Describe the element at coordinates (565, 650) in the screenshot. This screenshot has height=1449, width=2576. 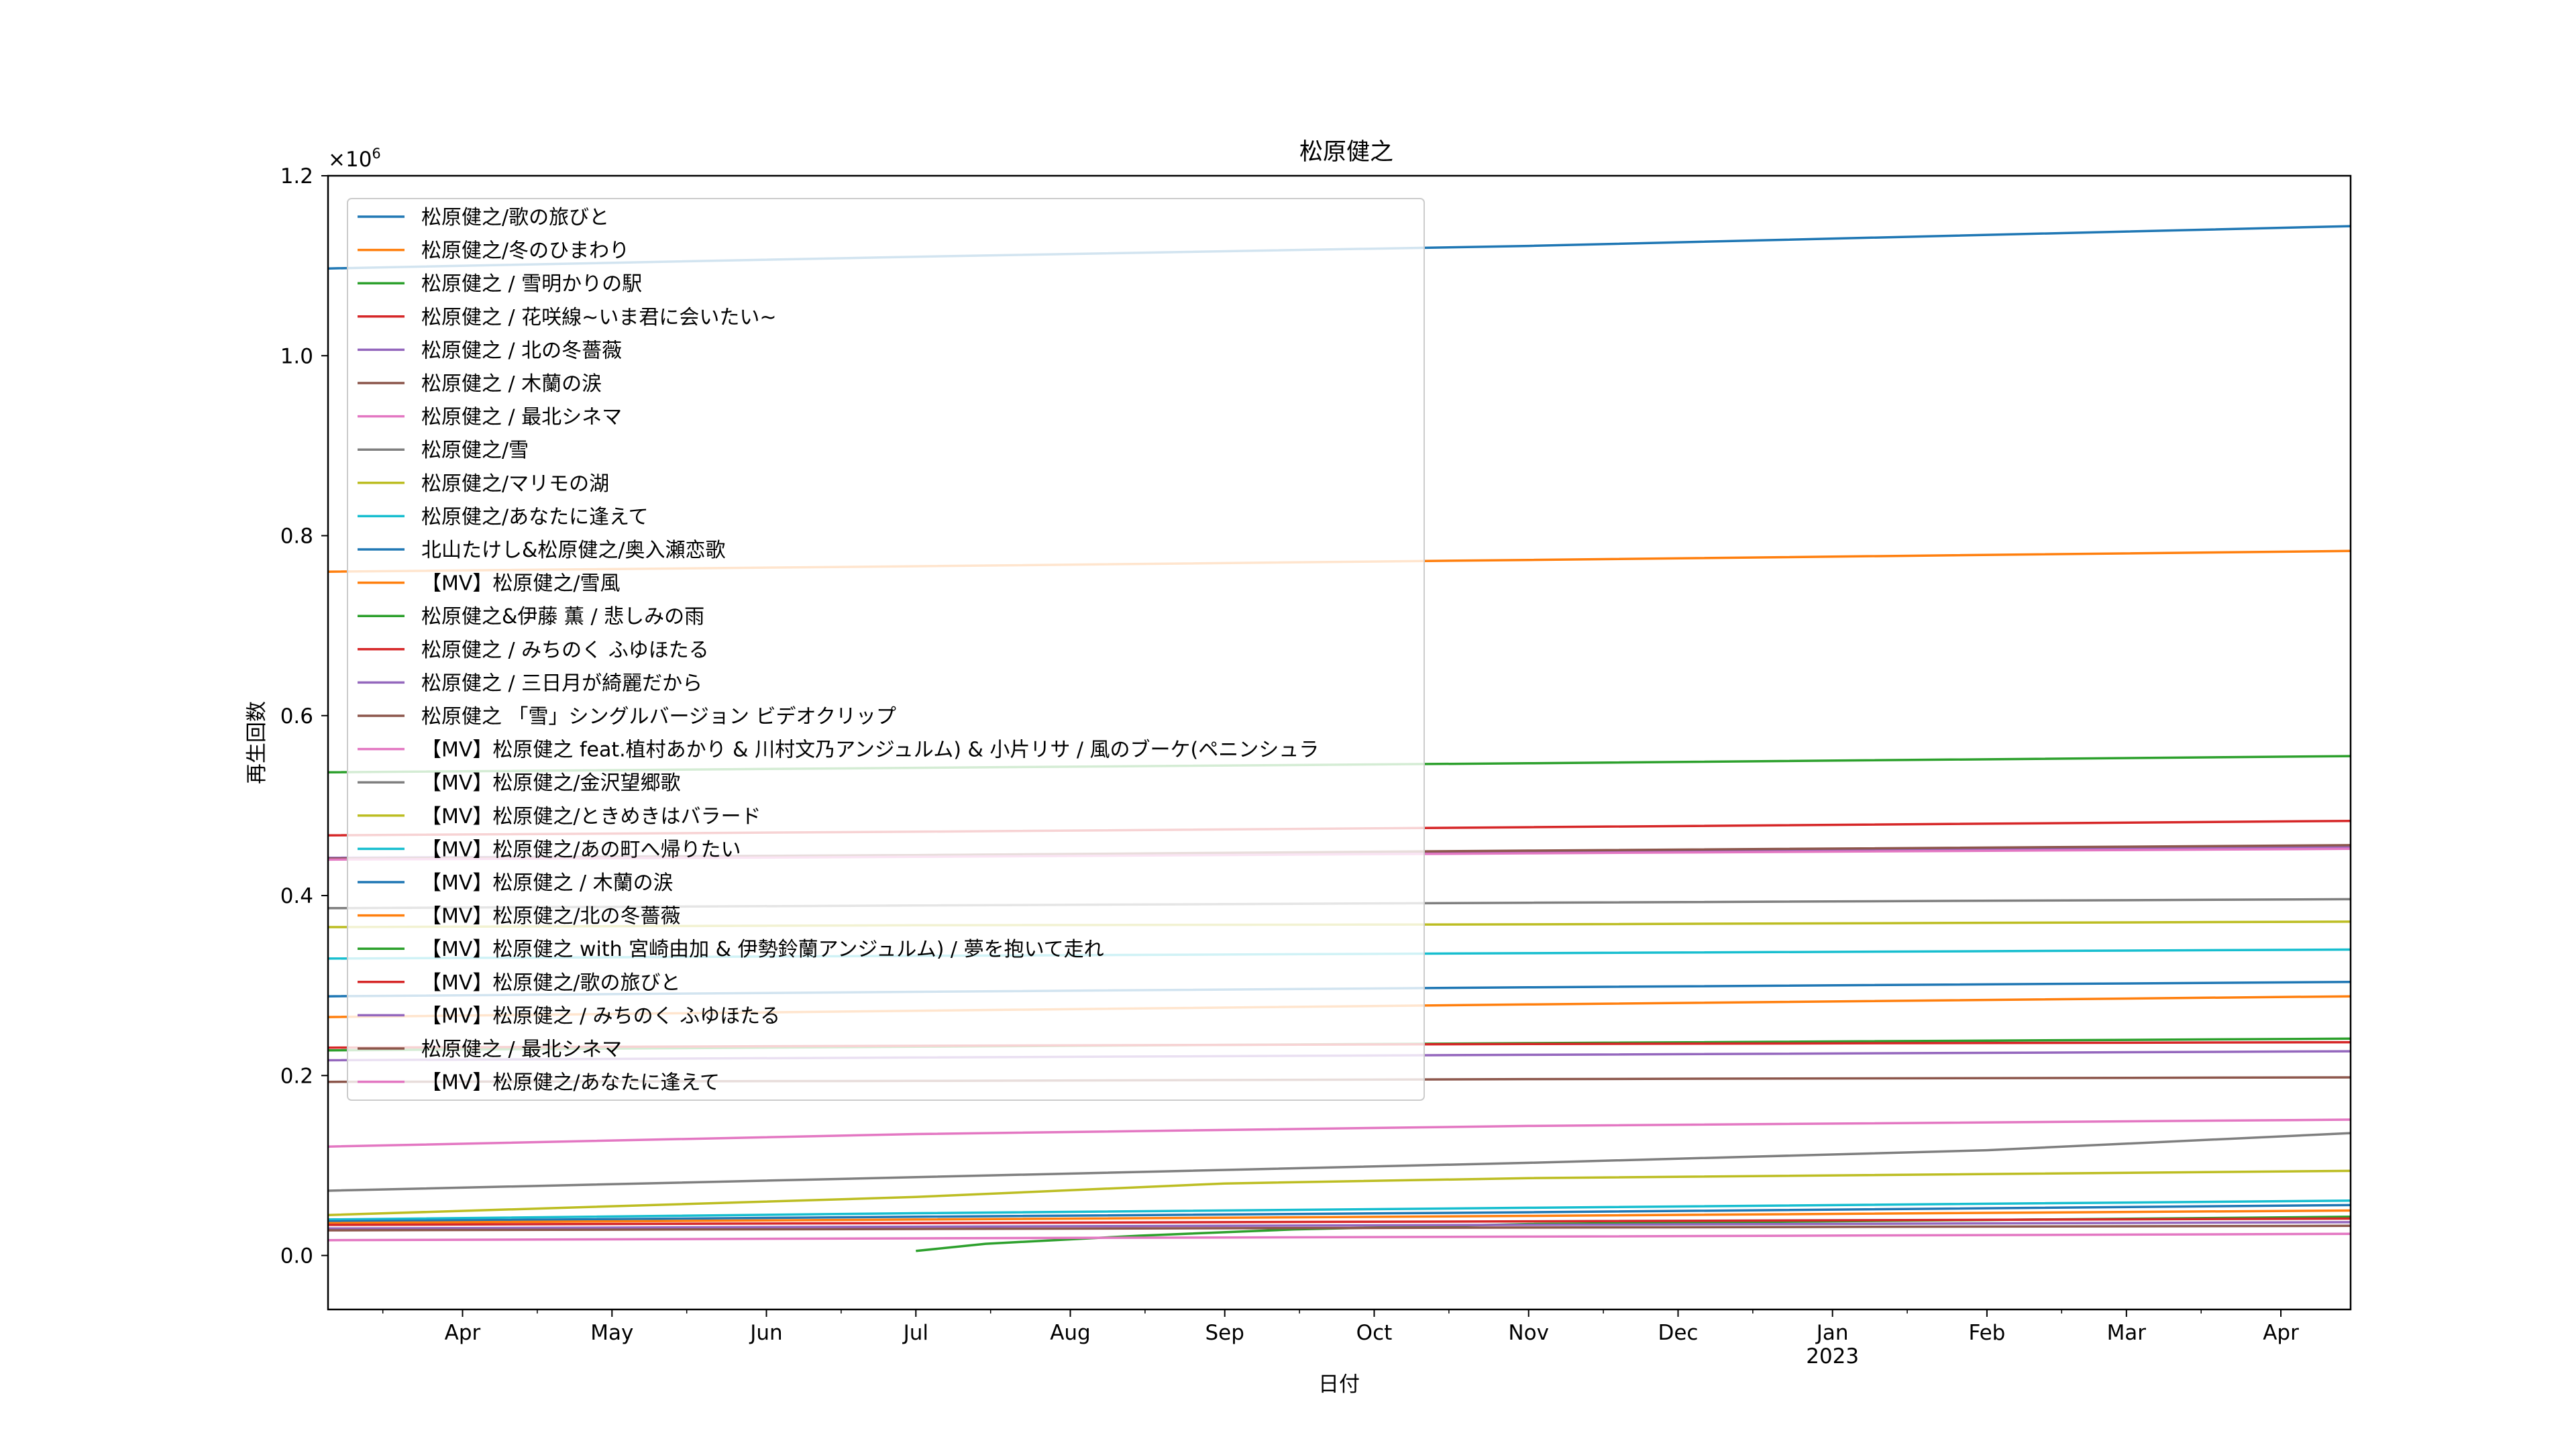
I see `legend-label: 松原健之 / みちのく ふゆほたる` at that location.